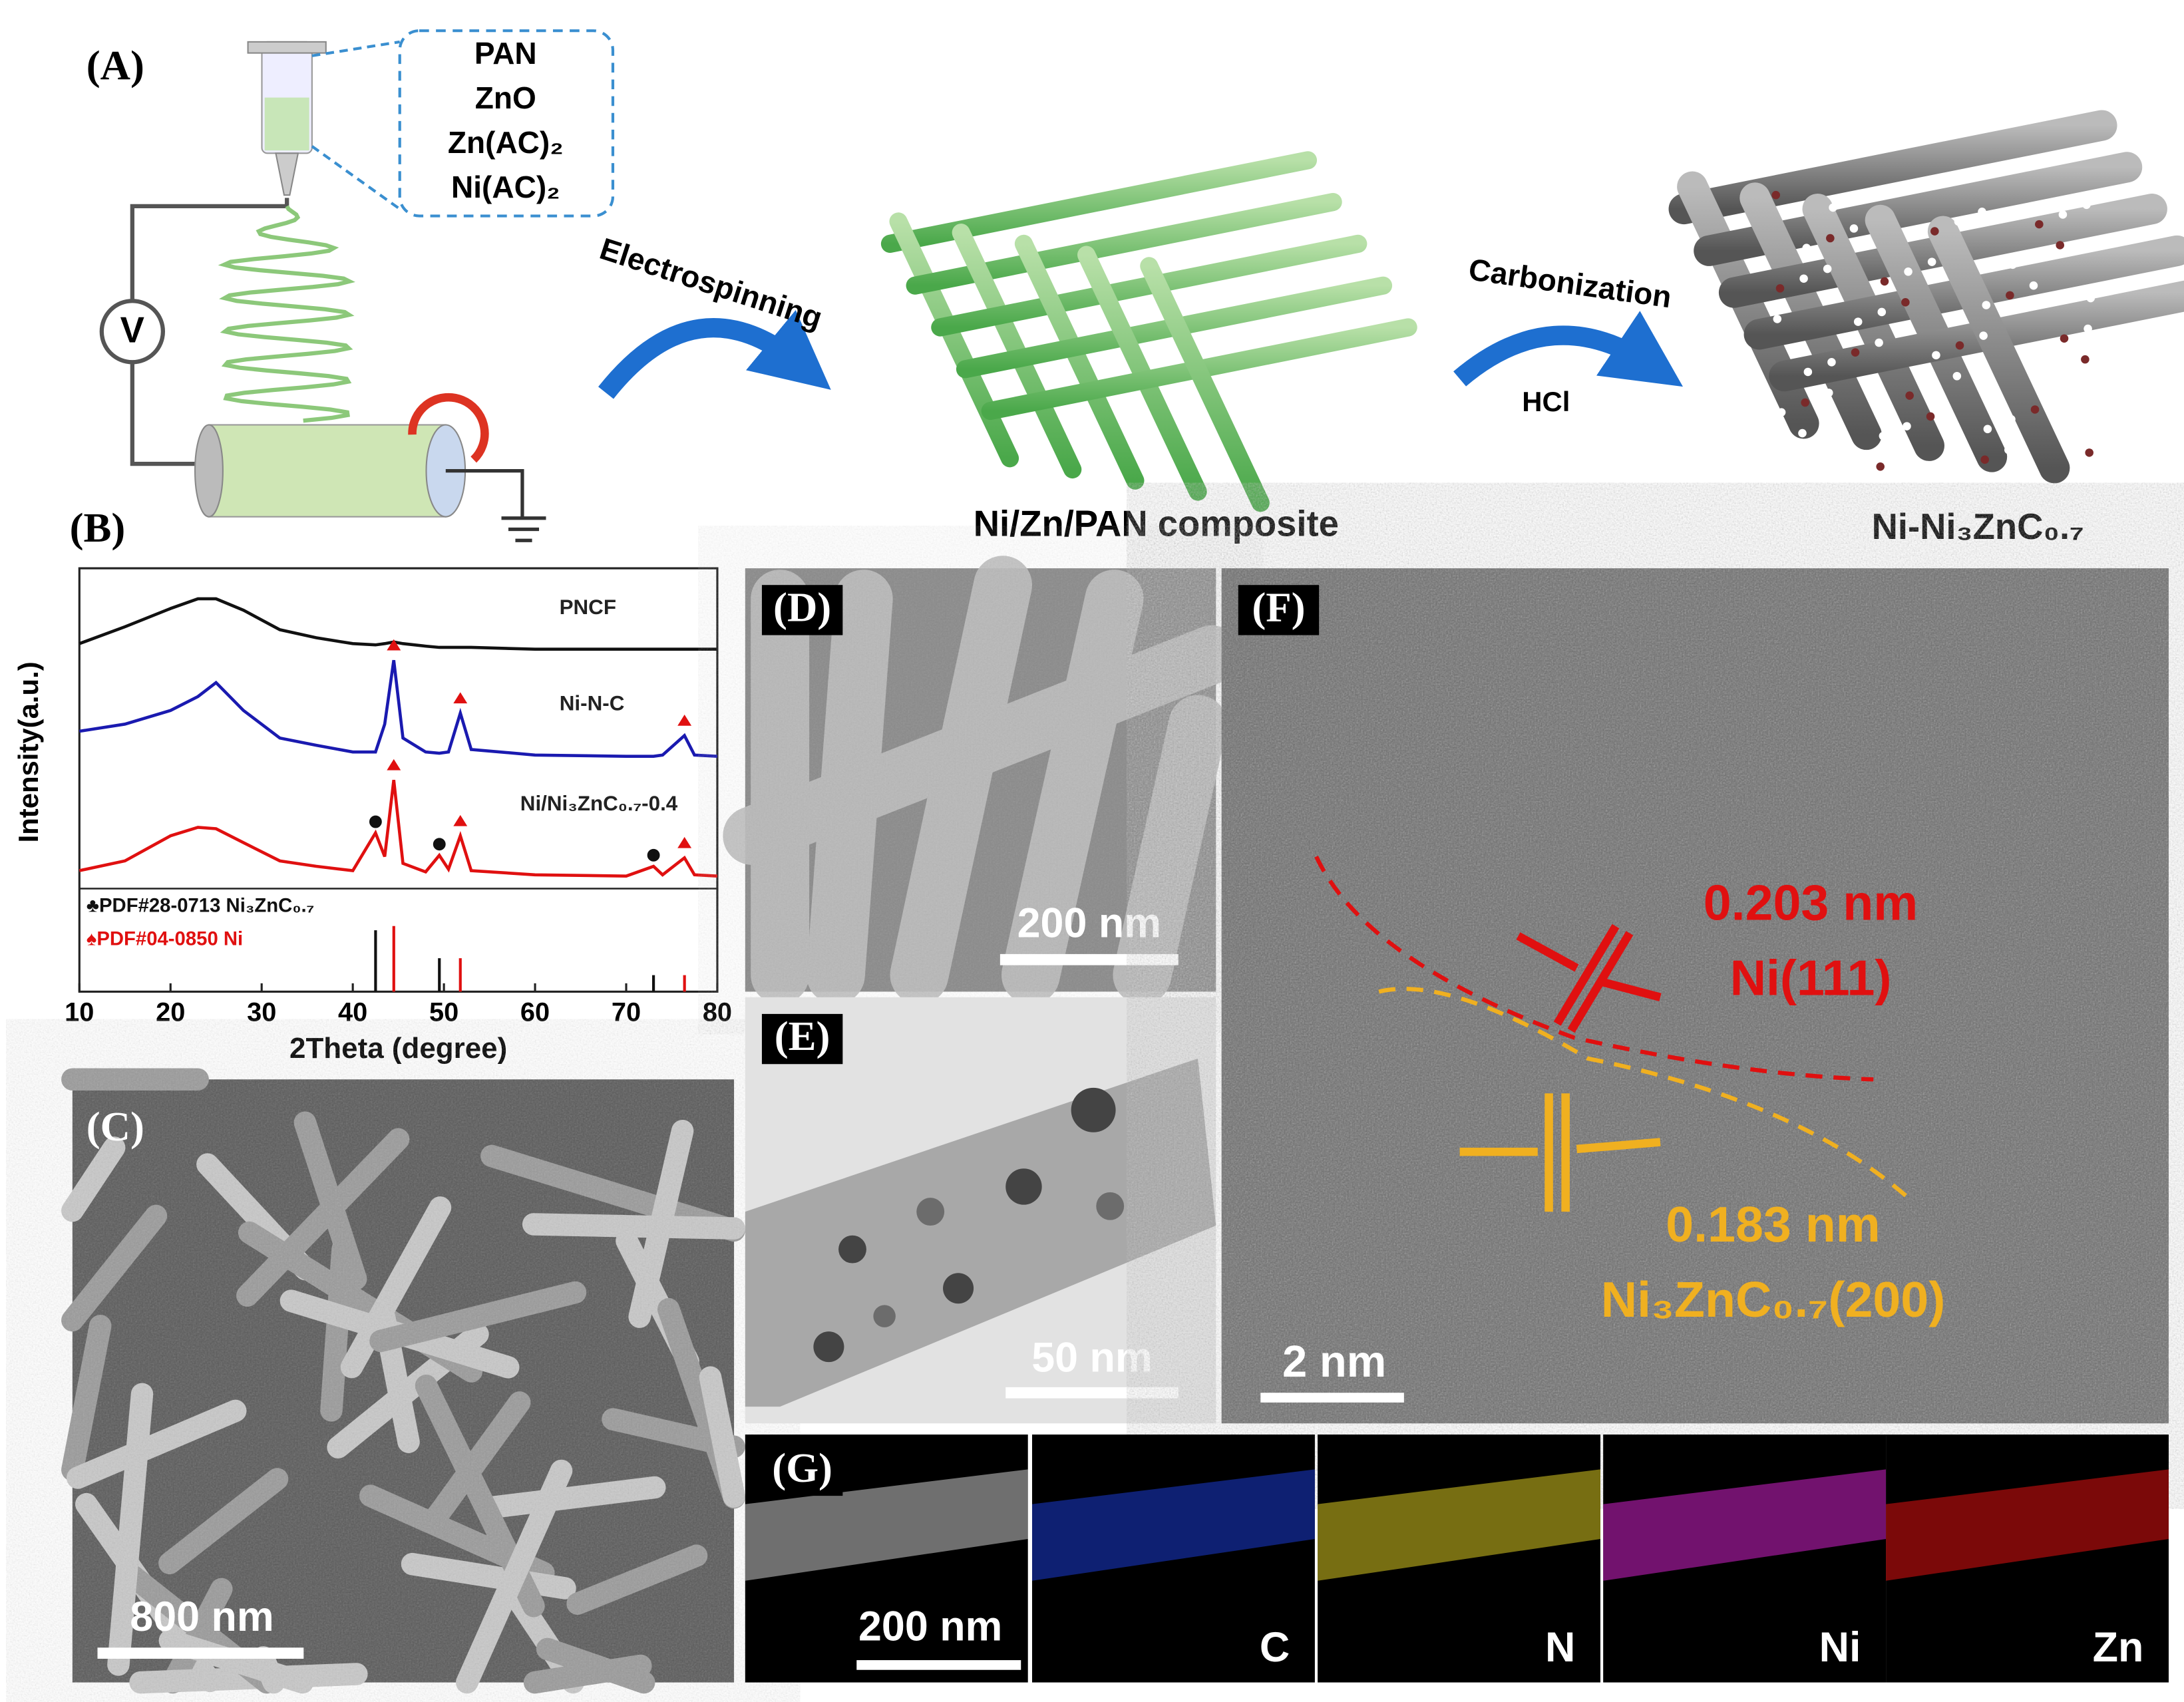 This screenshot has width=2184, height=1702. Describe the element at coordinates (28, 751) in the screenshot. I see `y-axis-label: Intensity(a.u.)` at that location.